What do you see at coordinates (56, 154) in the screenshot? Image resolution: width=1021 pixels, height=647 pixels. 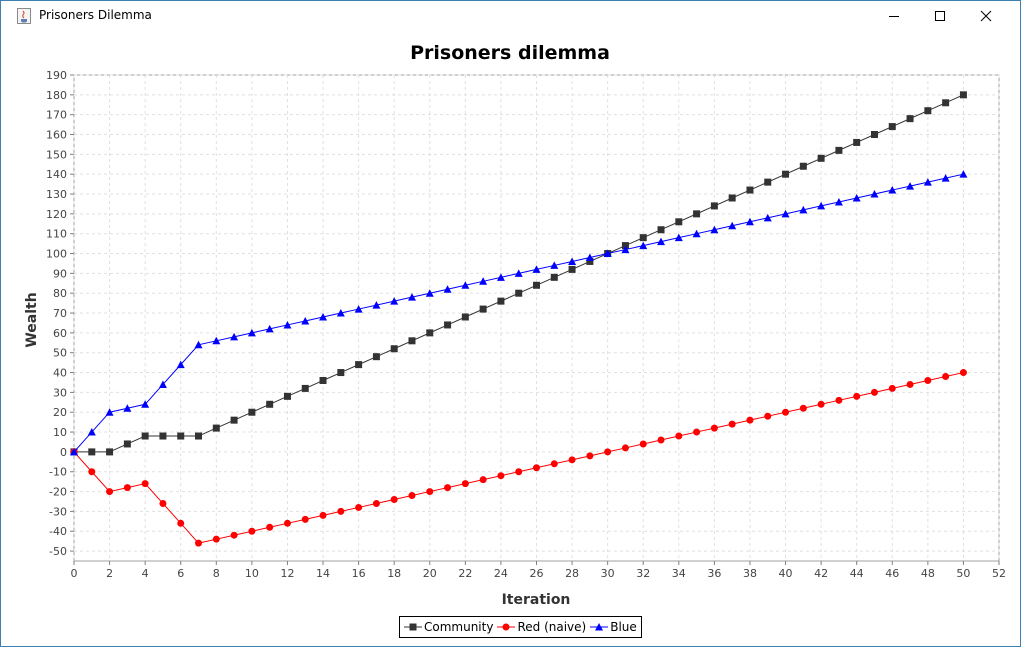 I see `y-tick-label: 150` at bounding box center [56, 154].